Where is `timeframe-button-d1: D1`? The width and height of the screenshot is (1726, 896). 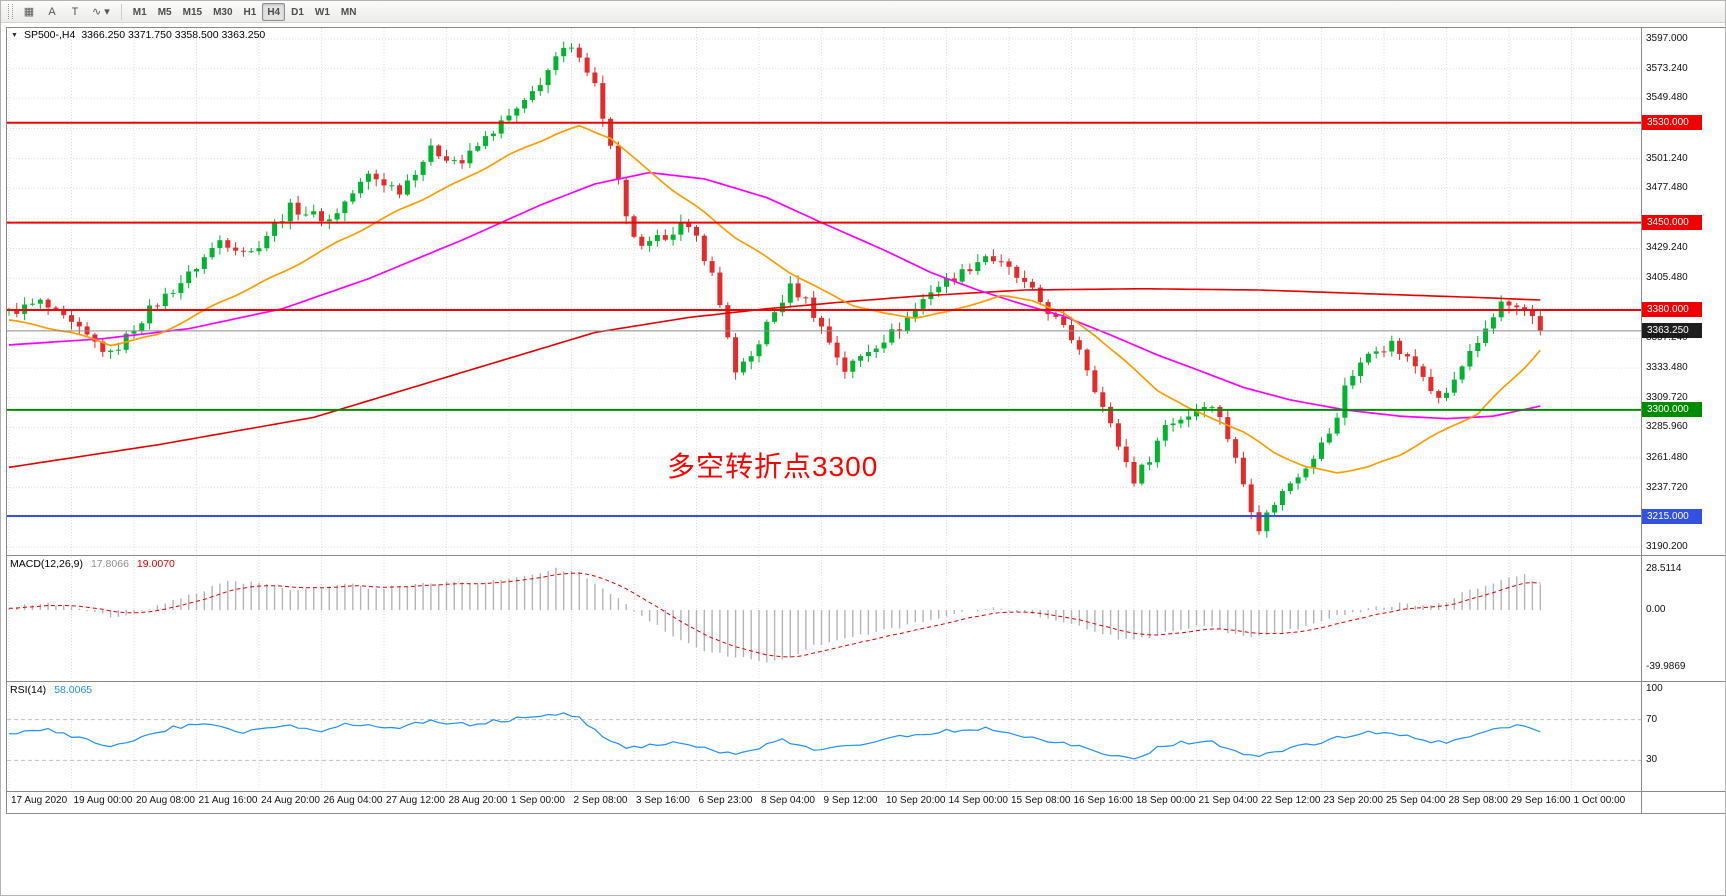
timeframe-button-d1: D1 is located at coordinates (297, 12).